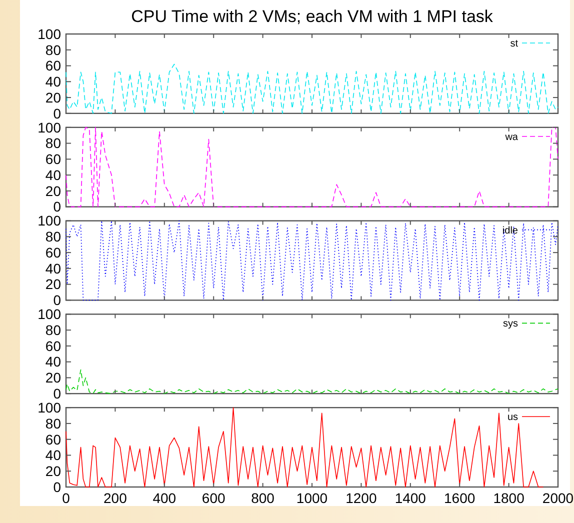  Describe the element at coordinates (116, 498) in the screenshot. I see `x-tick-label: 200` at that location.